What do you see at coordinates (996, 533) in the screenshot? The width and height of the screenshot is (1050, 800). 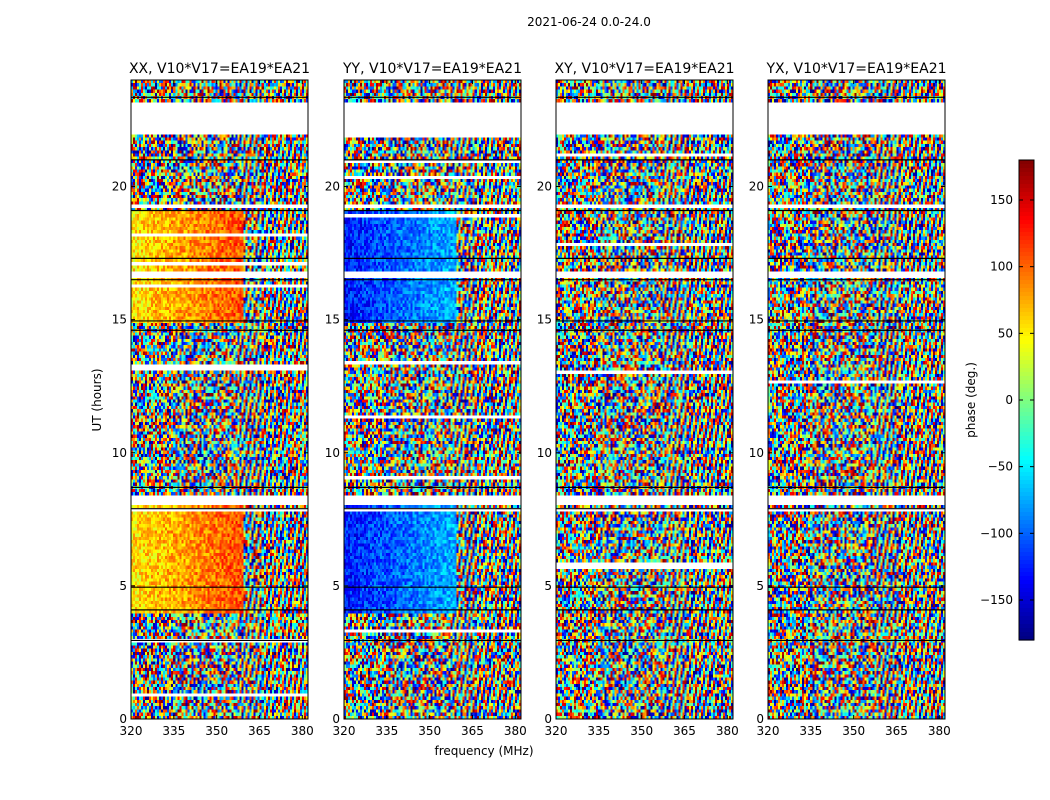 I see `colorbar-tick-label: −100` at bounding box center [996, 533].